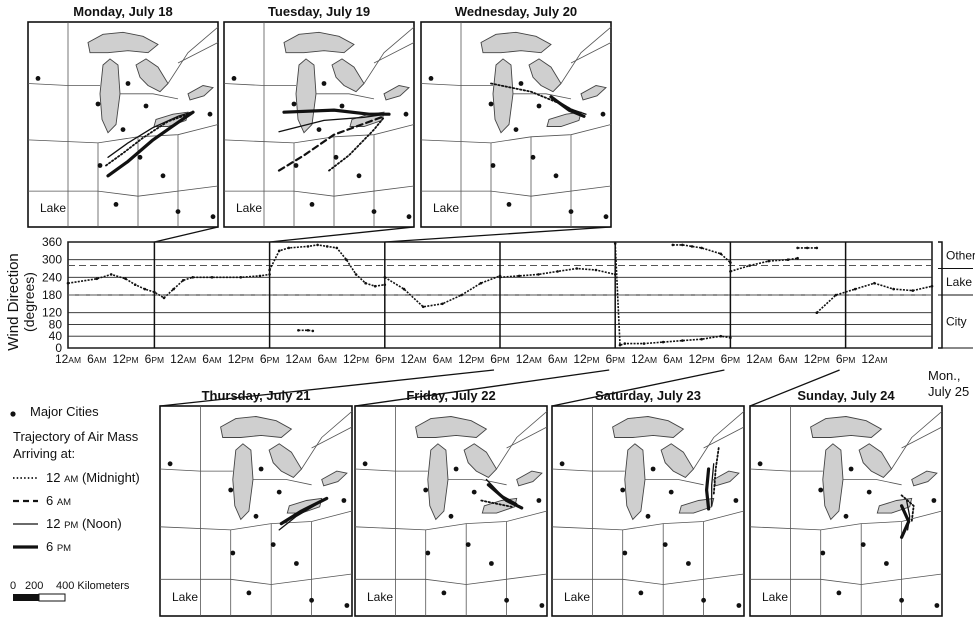 The height and width of the screenshot is (621, 975). Describe the element at coordinates (453, 534) in the screenshot. I see `city-markers` at that location.